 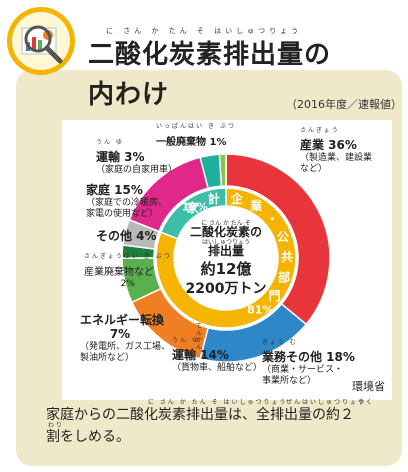 What do you see at coordinates (275, 296) in the screenshot?
I see `inner-char-kigyo-6: 門` at bounding box center [275, 296].